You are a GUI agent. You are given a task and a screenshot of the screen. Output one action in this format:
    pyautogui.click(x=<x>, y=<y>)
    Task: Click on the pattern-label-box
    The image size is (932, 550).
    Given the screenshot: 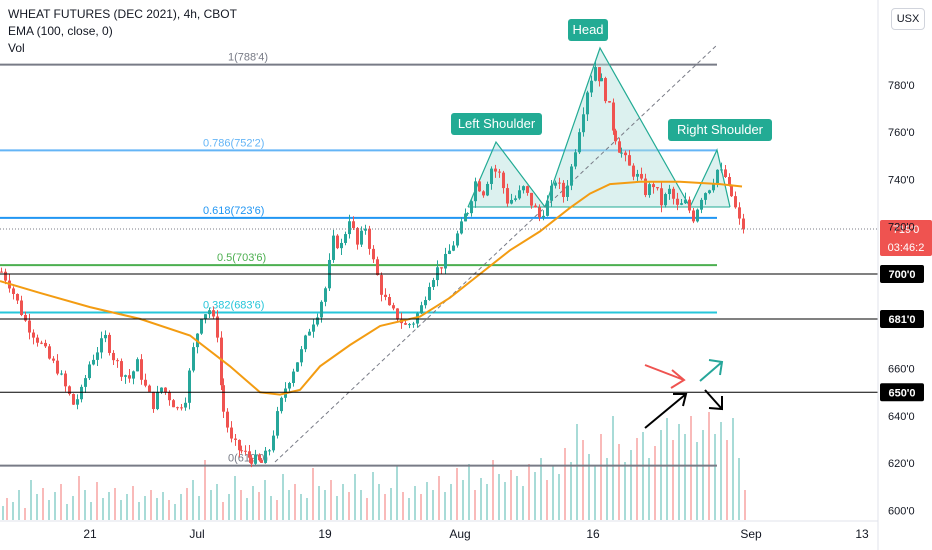 What is the action you would take?
    pyautogui.click(x=588, y=30)
    